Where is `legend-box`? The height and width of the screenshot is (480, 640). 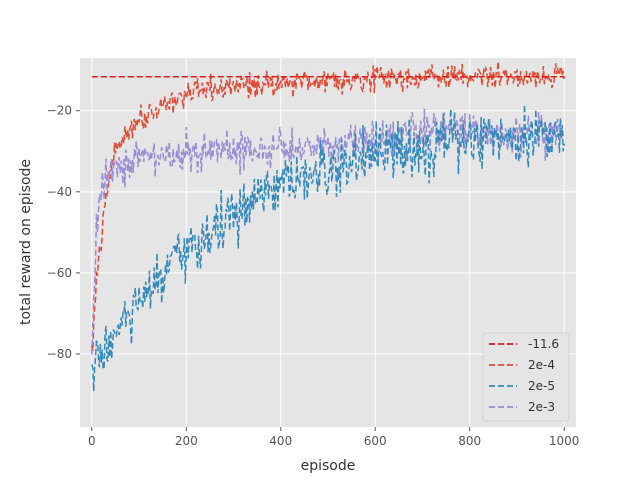
legend-box is located at coordinates (526, 377).